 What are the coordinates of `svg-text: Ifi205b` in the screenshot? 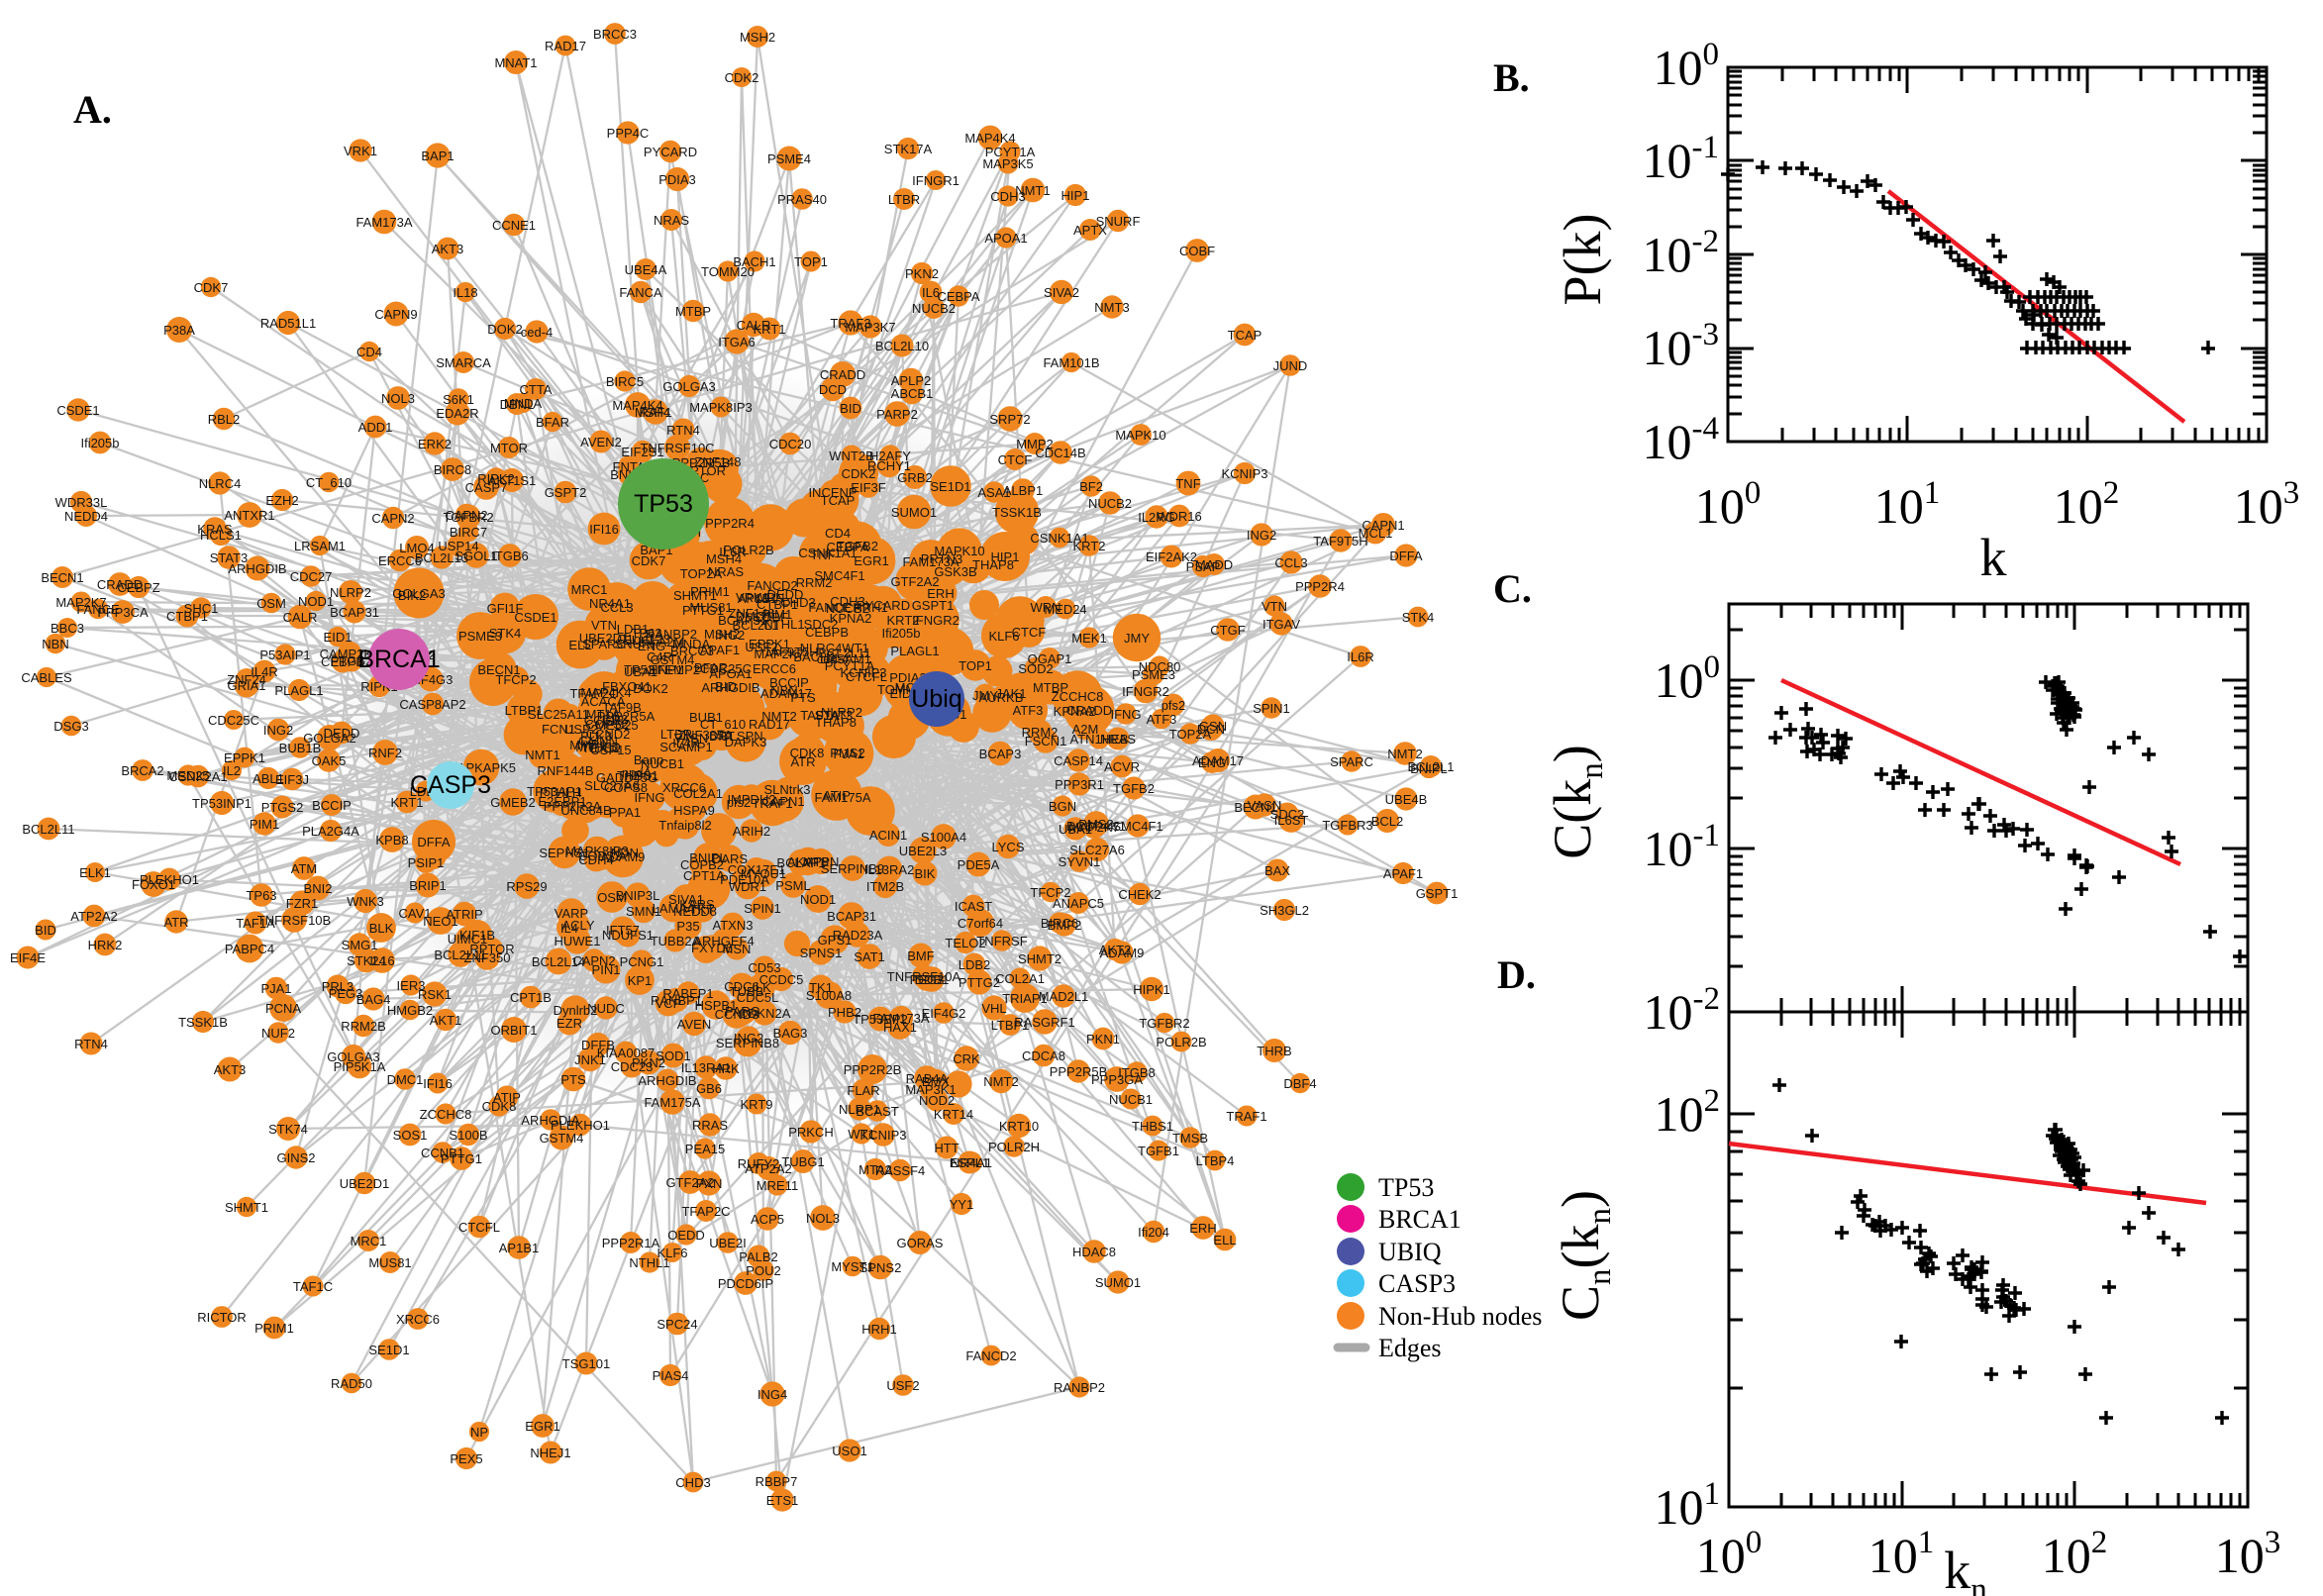 It's located at (99, 443).